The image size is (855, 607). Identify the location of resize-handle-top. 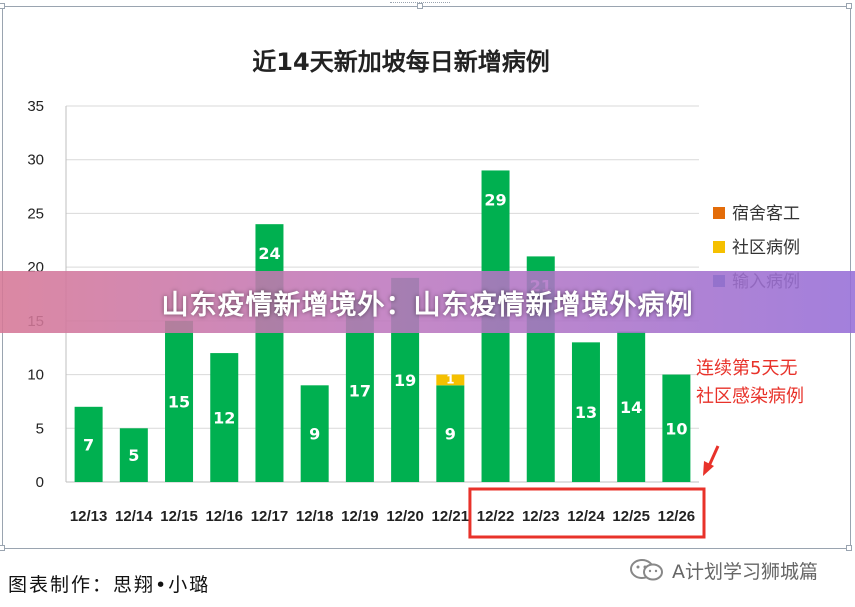
(420, 6).